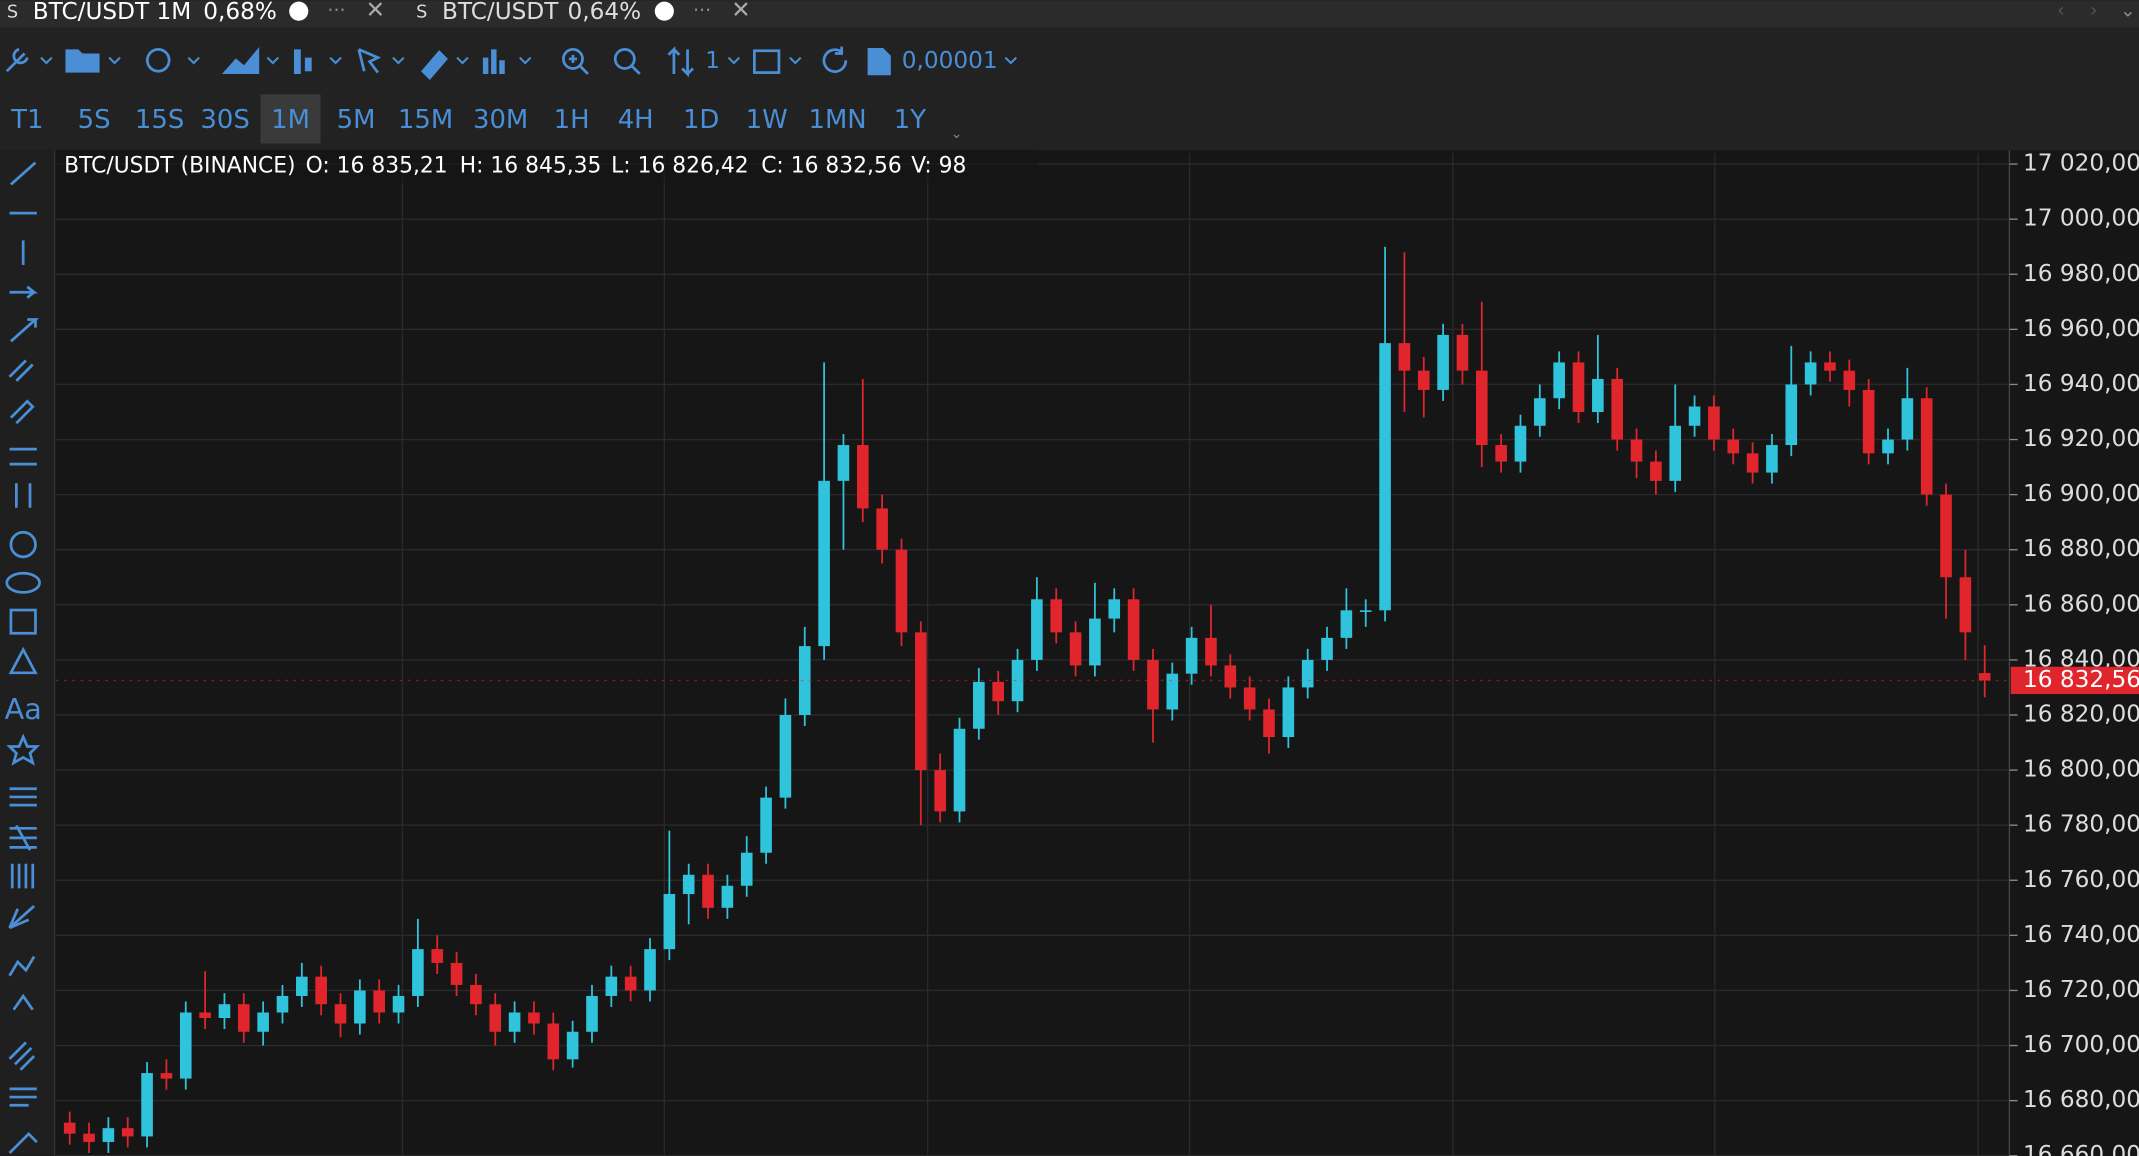  Describe the element at coordinates (356, 120) in the screenshot. I see `timeframe-button: 5M` at that location.